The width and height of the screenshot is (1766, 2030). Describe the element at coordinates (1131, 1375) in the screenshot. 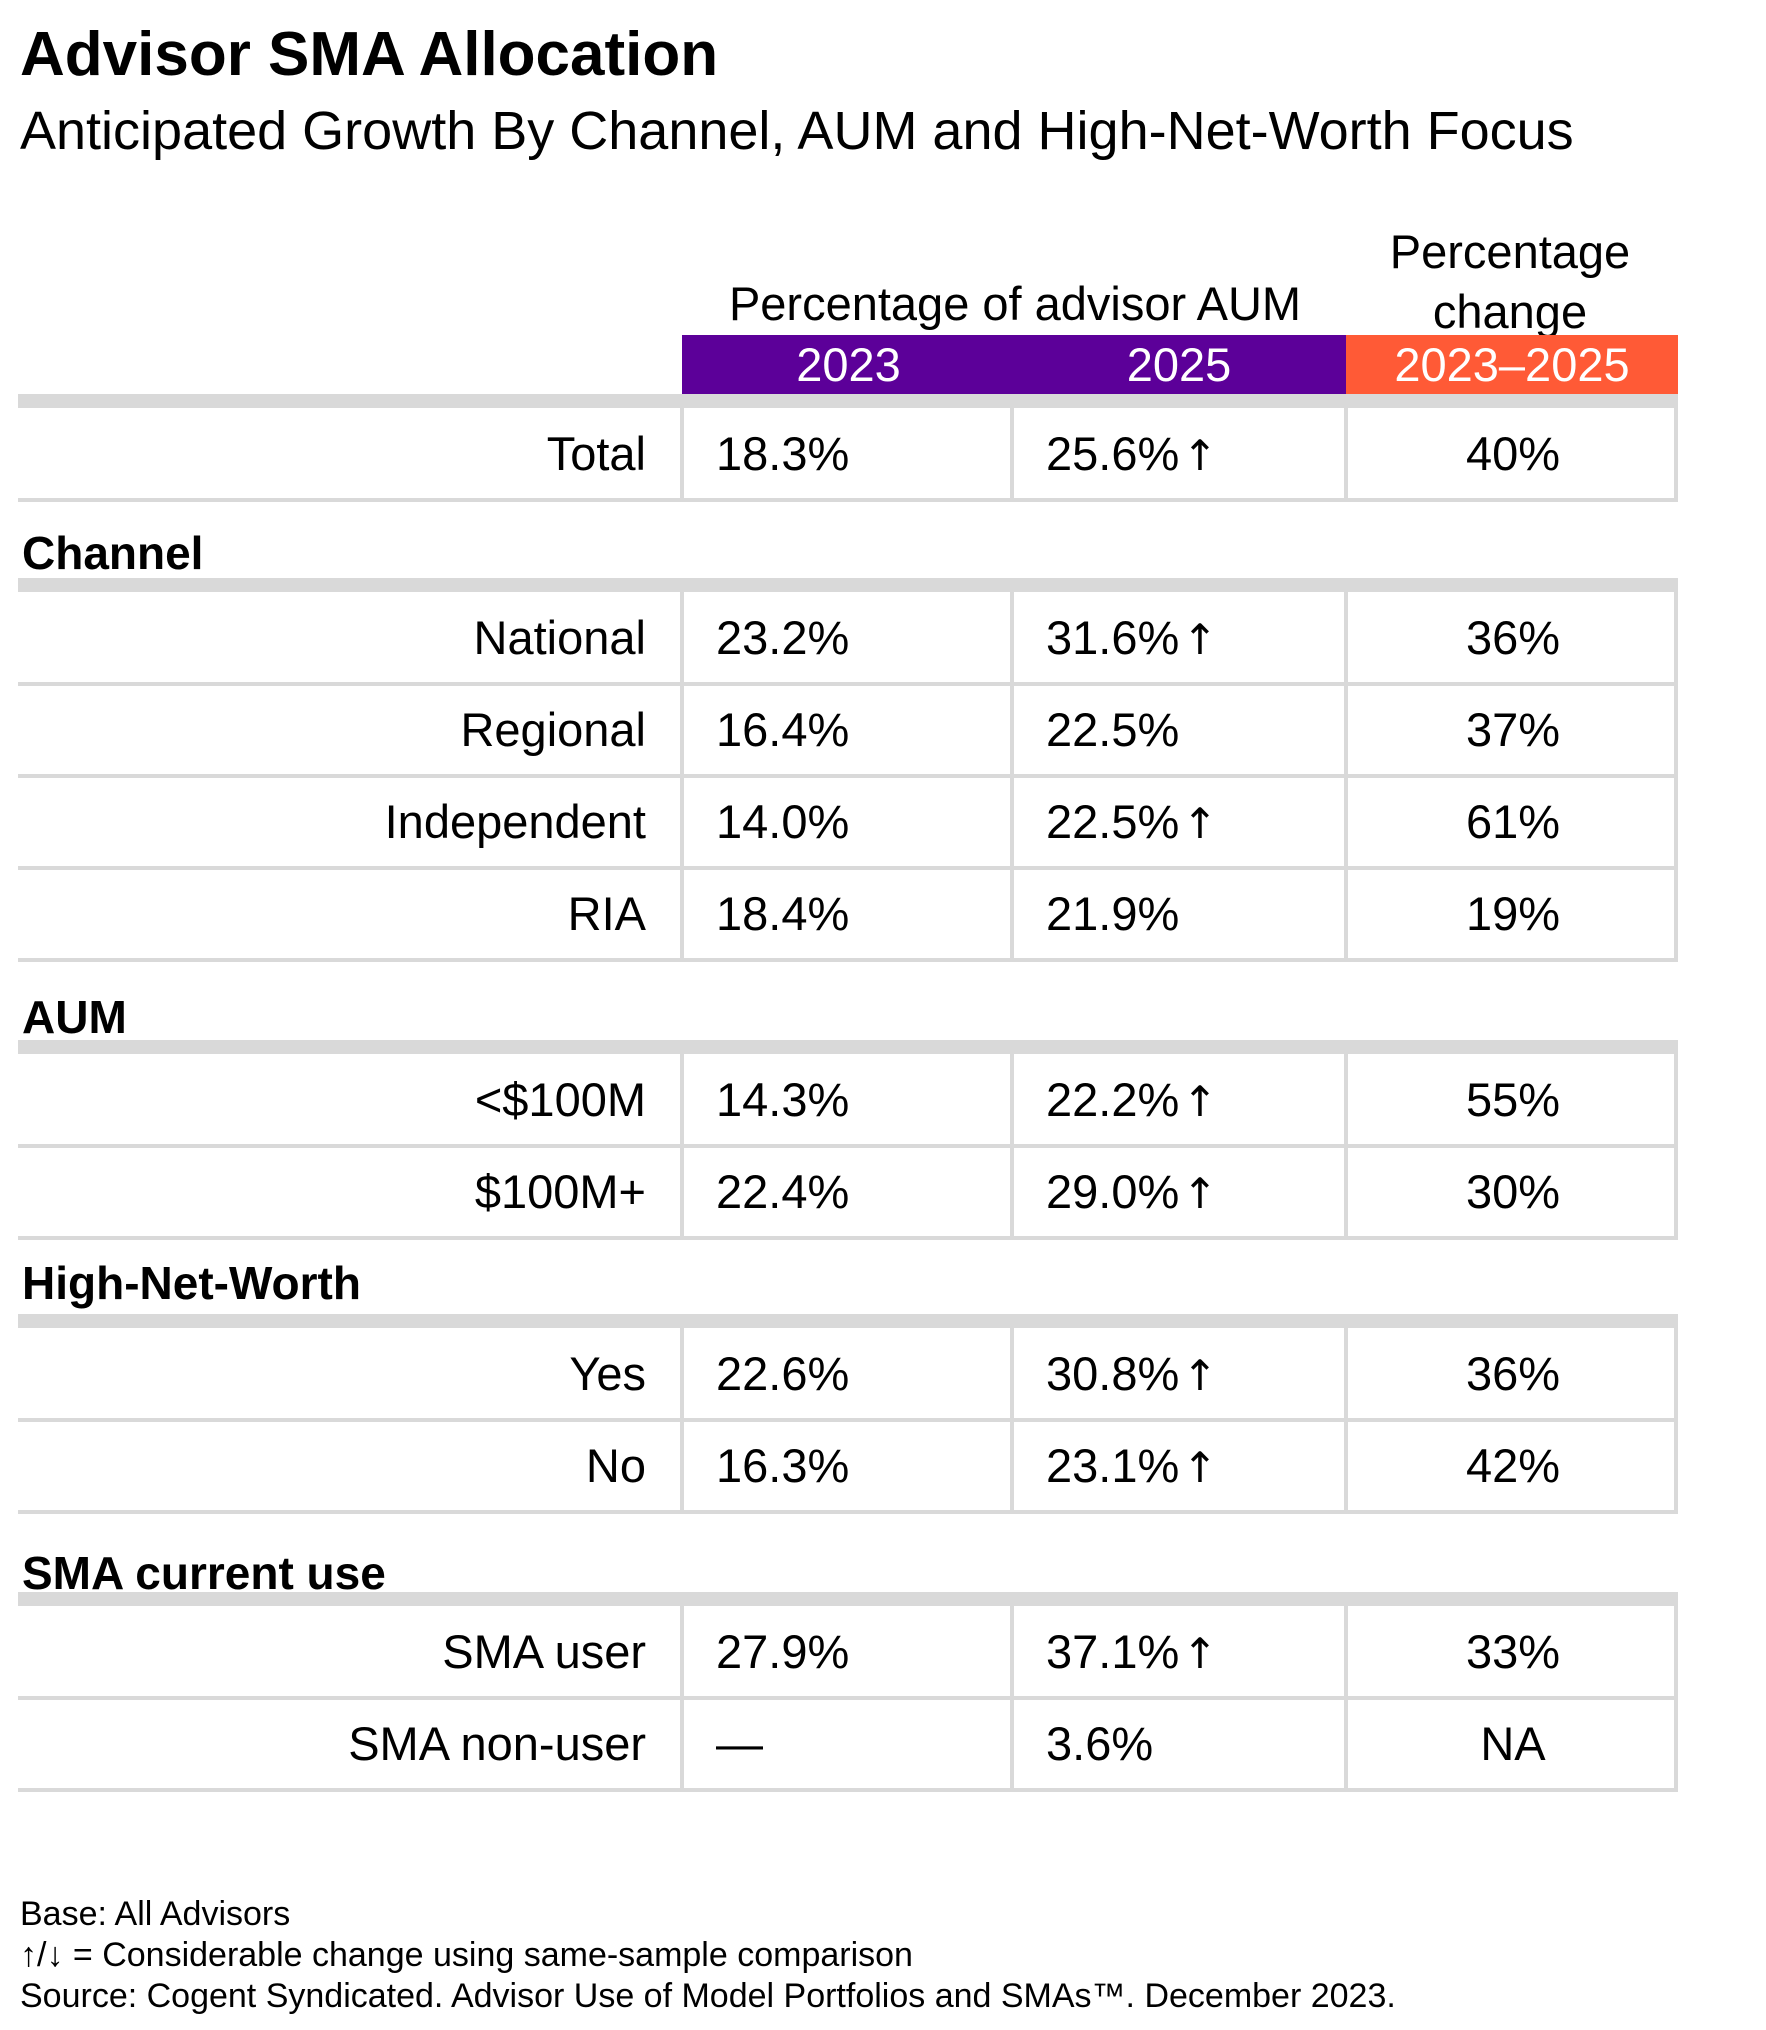

I see `value-2025: 30.8%↑` at that location.